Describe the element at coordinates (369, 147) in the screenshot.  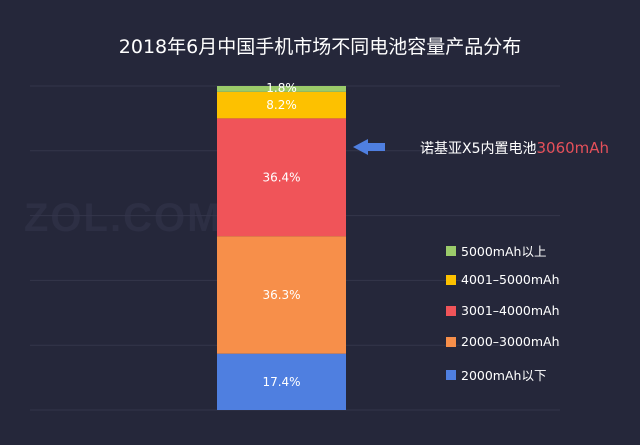
I see `arrow-icon` at that location.